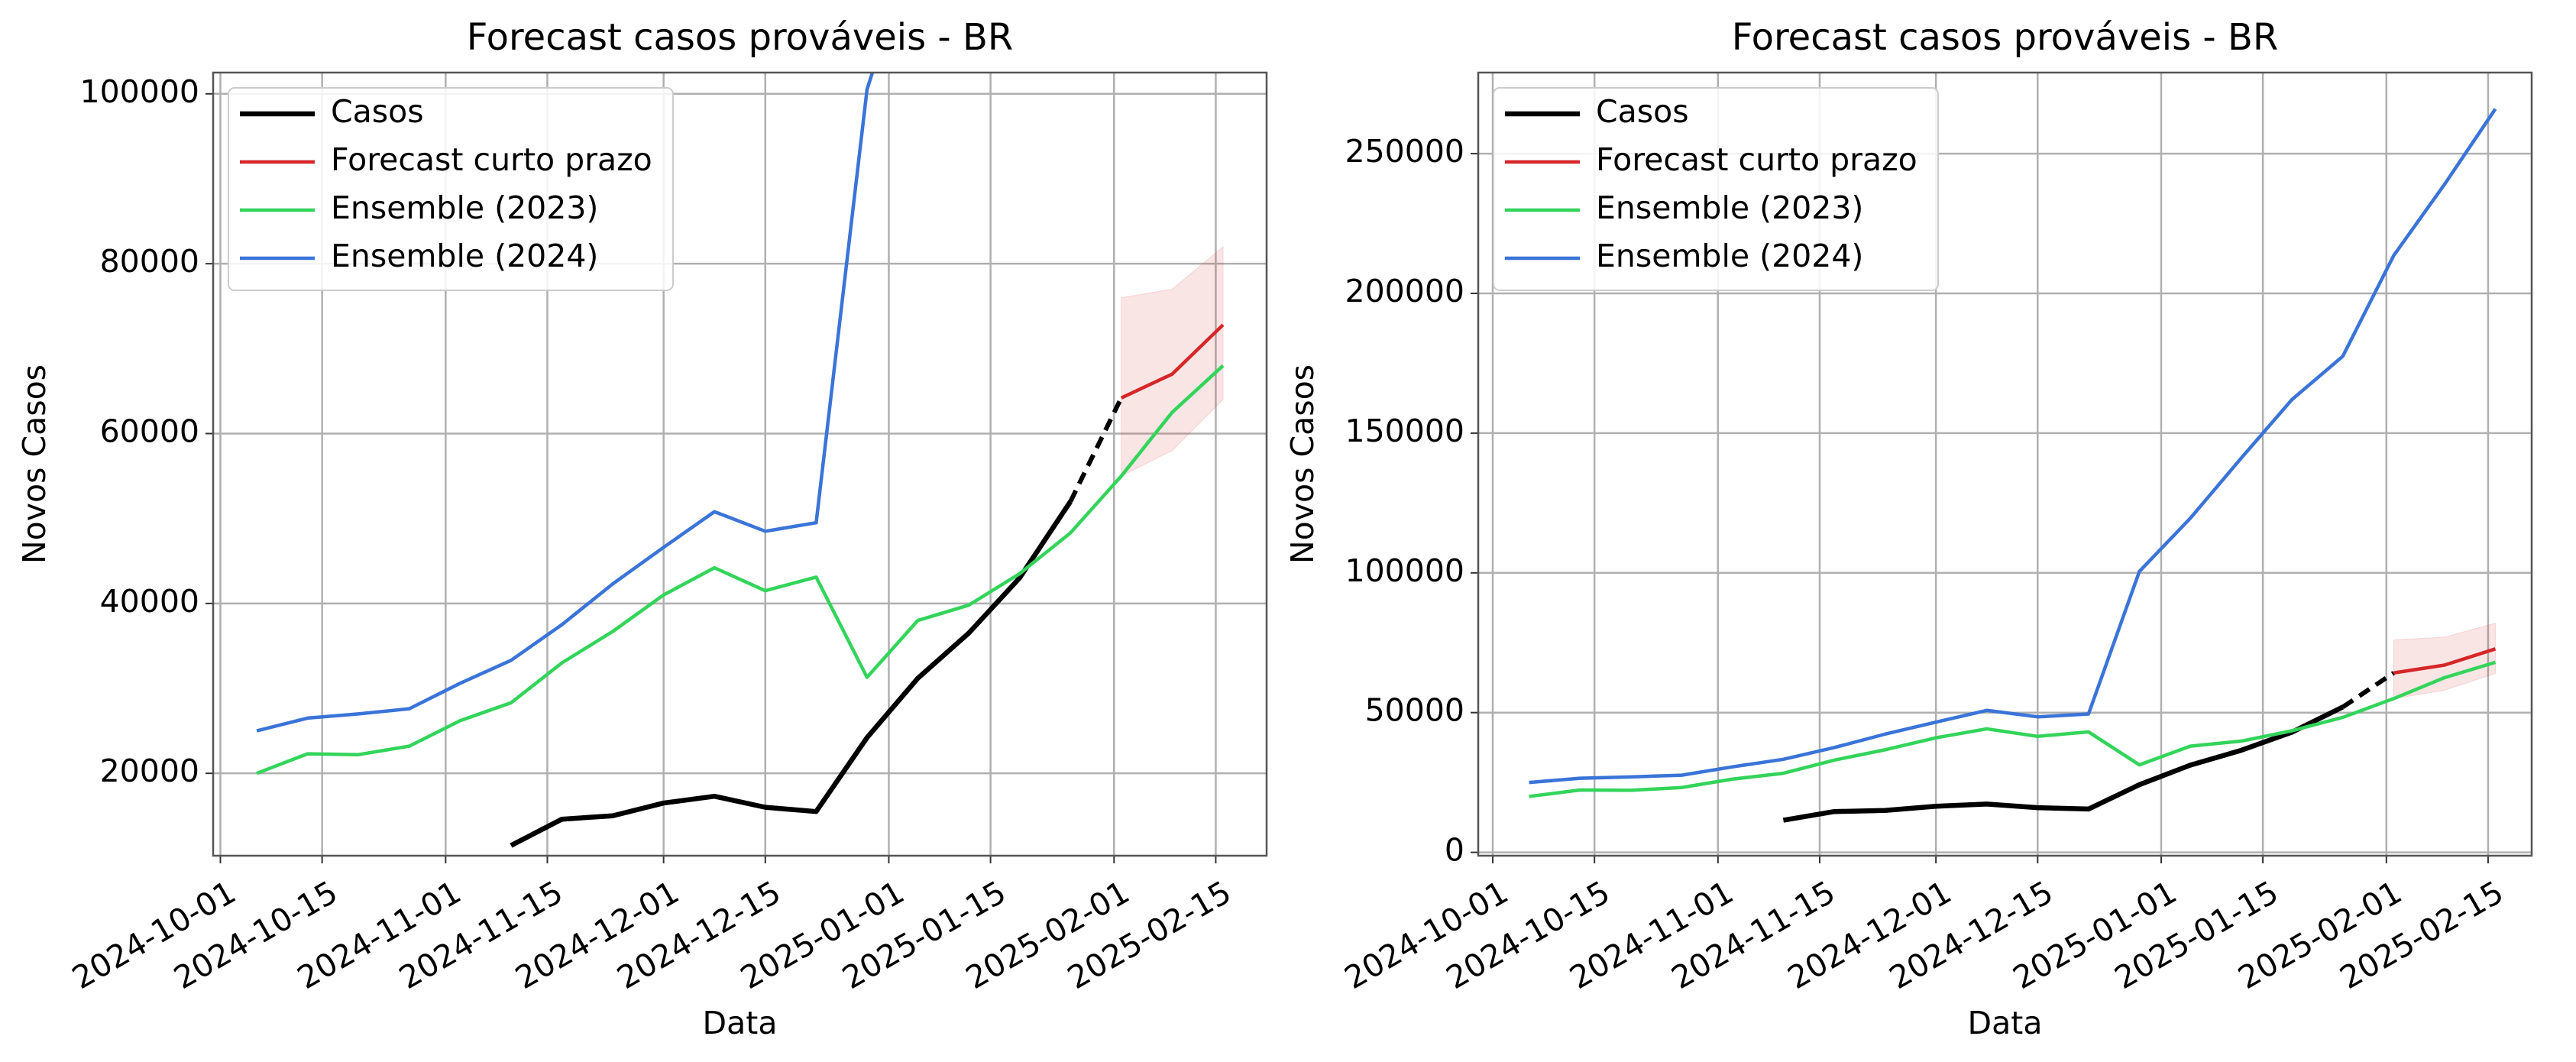 The height and width of the screenshot is (1062, 2576). What do you see at coordinates (1404, 151) in the screenshot?
I see `y-tick-label: 250000` at bounding box center [1404, 151].